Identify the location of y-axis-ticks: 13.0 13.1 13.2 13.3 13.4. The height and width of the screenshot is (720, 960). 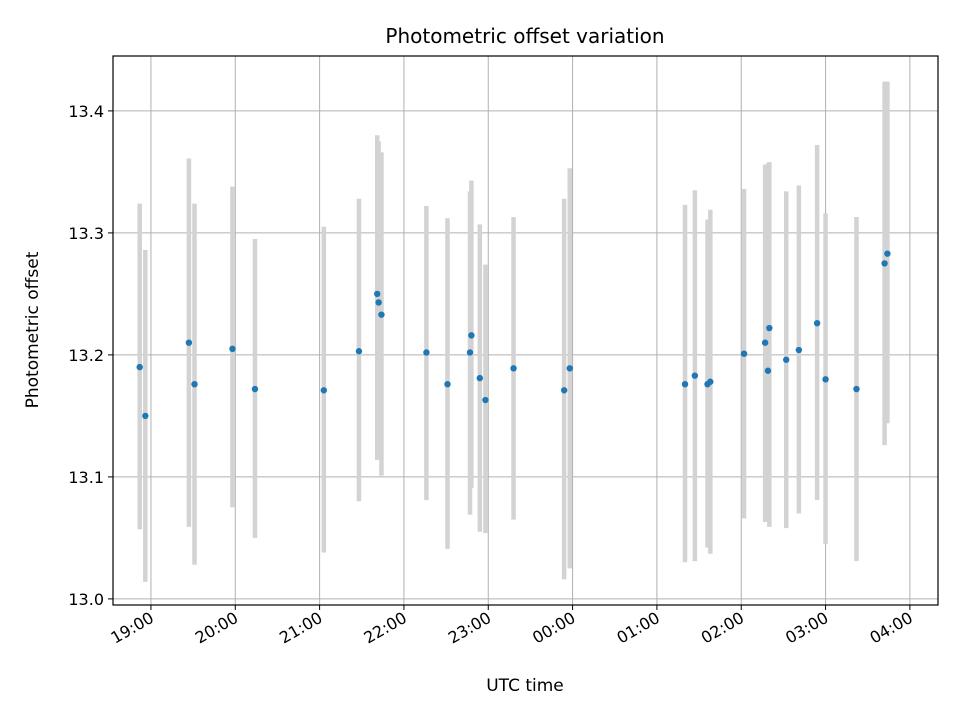
(90, 355).